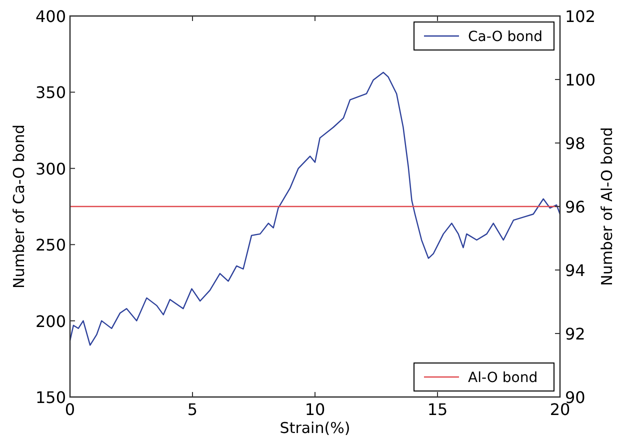 This screenshot has height=439, width=627. What do you see at coordinates (315, 409) in the screenshot?
I see `x-tick-label: 10` at bounding box center [315, 409].